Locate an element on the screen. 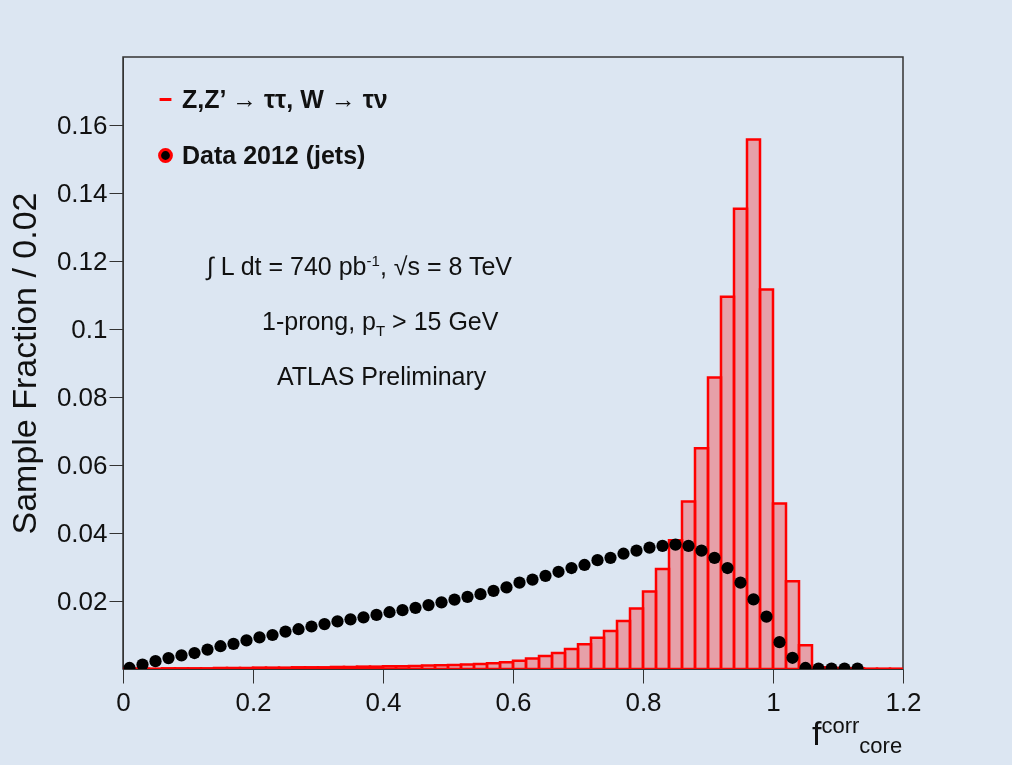  y-tick-label: 0.04 is located at coordinates (82, 532).